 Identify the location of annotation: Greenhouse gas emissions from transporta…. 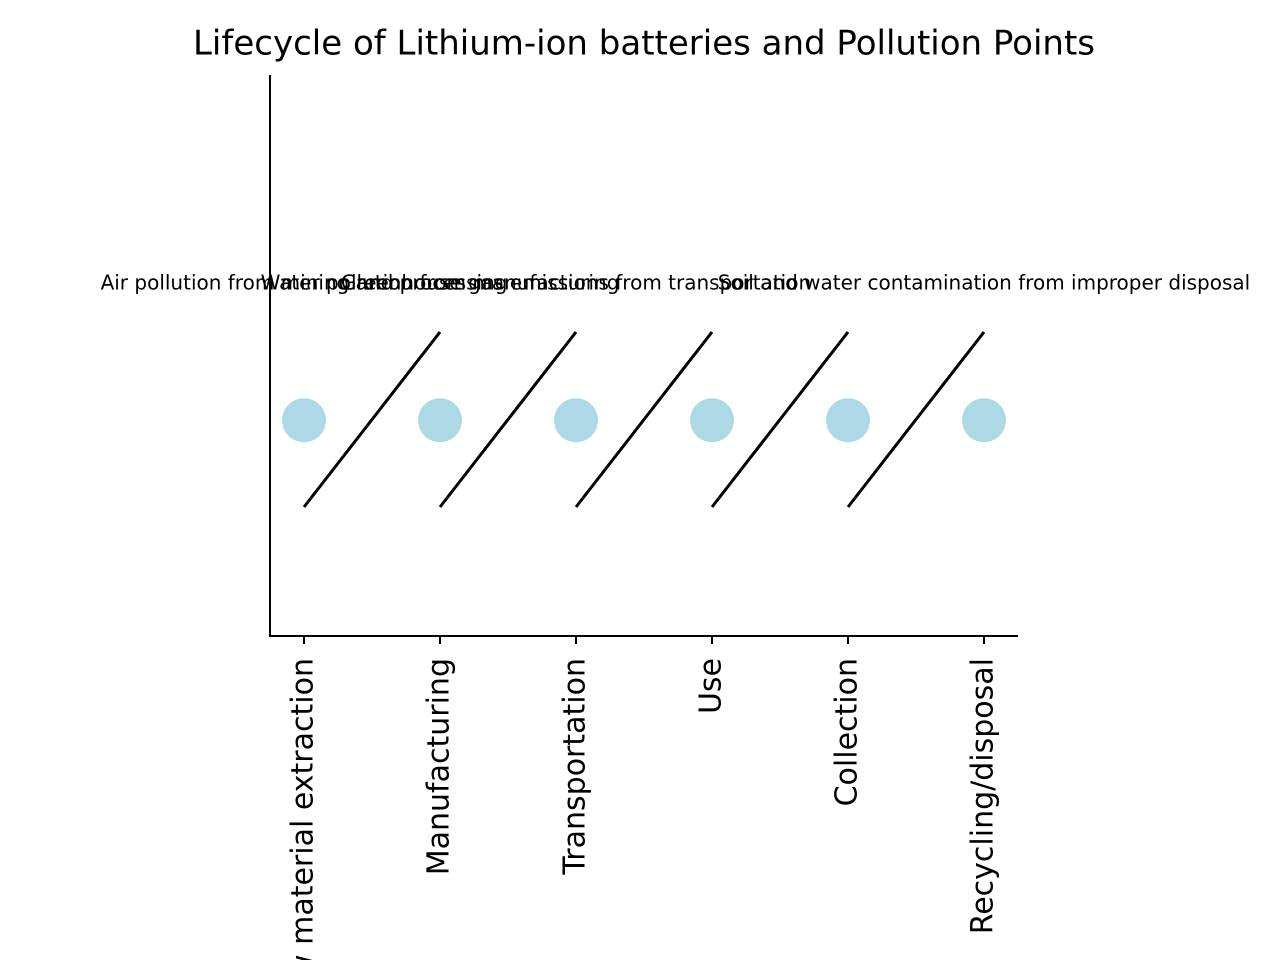
(576, 283).